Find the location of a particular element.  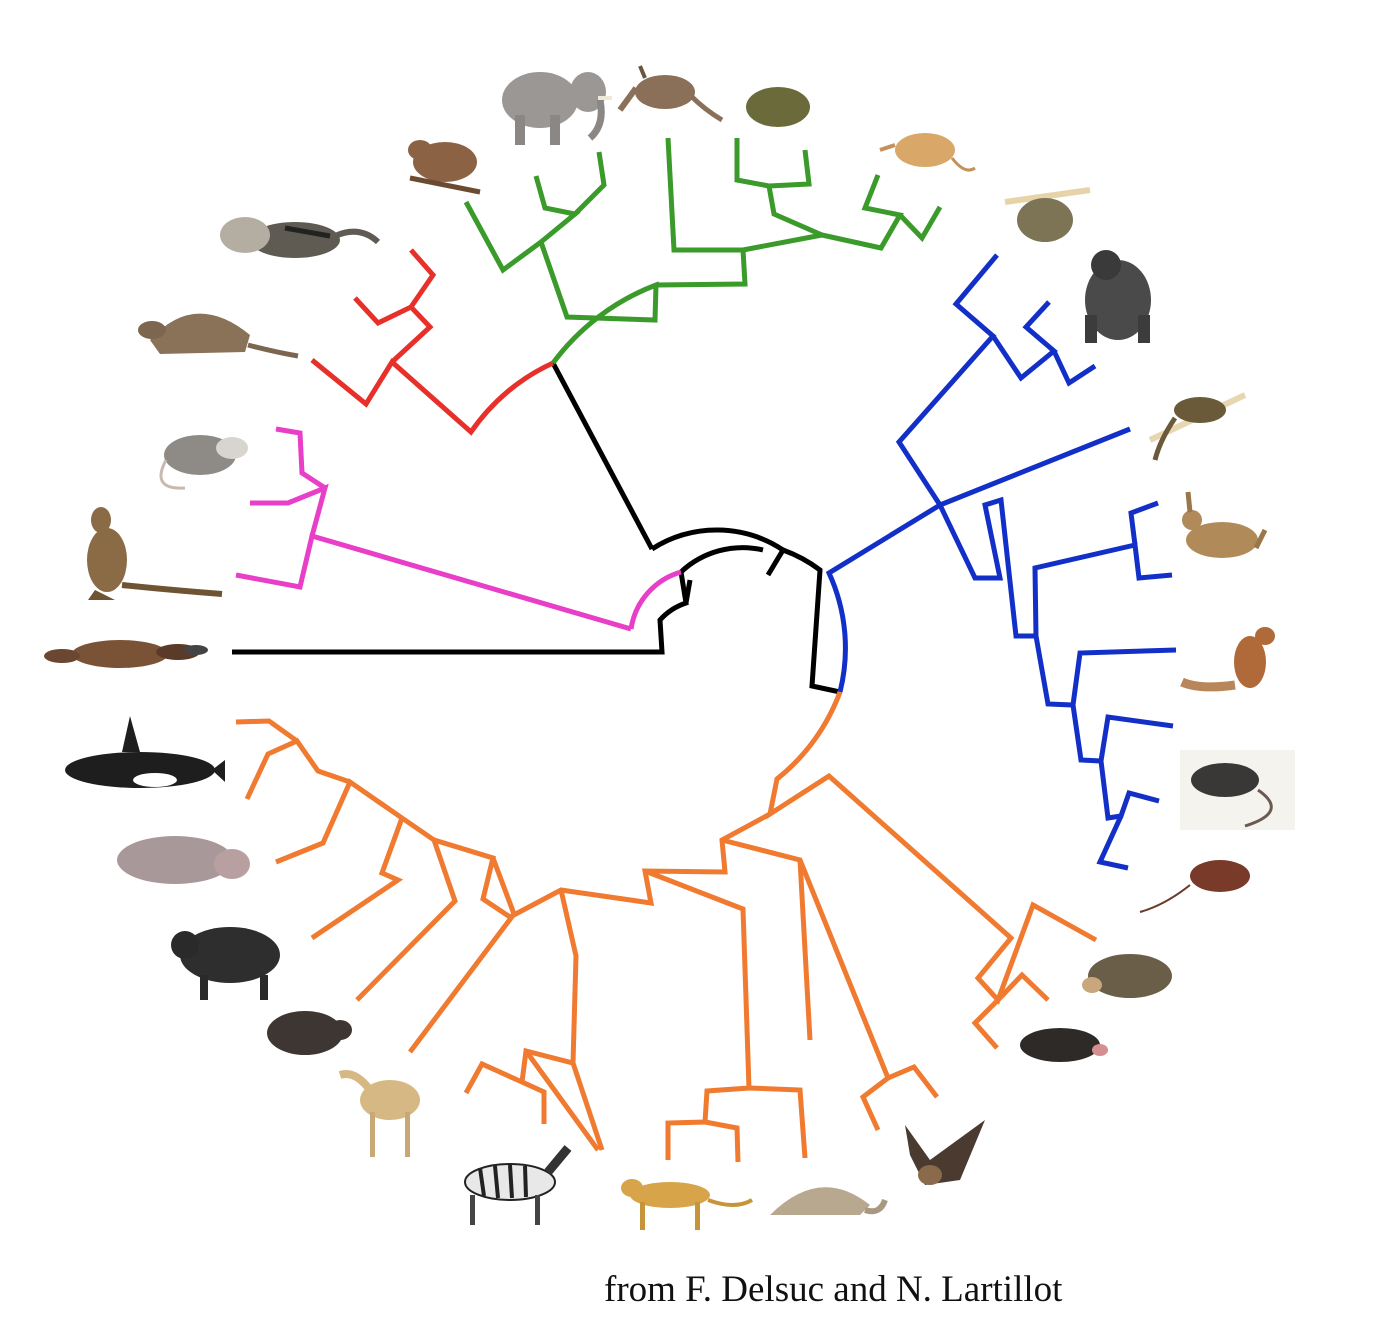

hedgehog-icon is located at coordinates (1127, 976).